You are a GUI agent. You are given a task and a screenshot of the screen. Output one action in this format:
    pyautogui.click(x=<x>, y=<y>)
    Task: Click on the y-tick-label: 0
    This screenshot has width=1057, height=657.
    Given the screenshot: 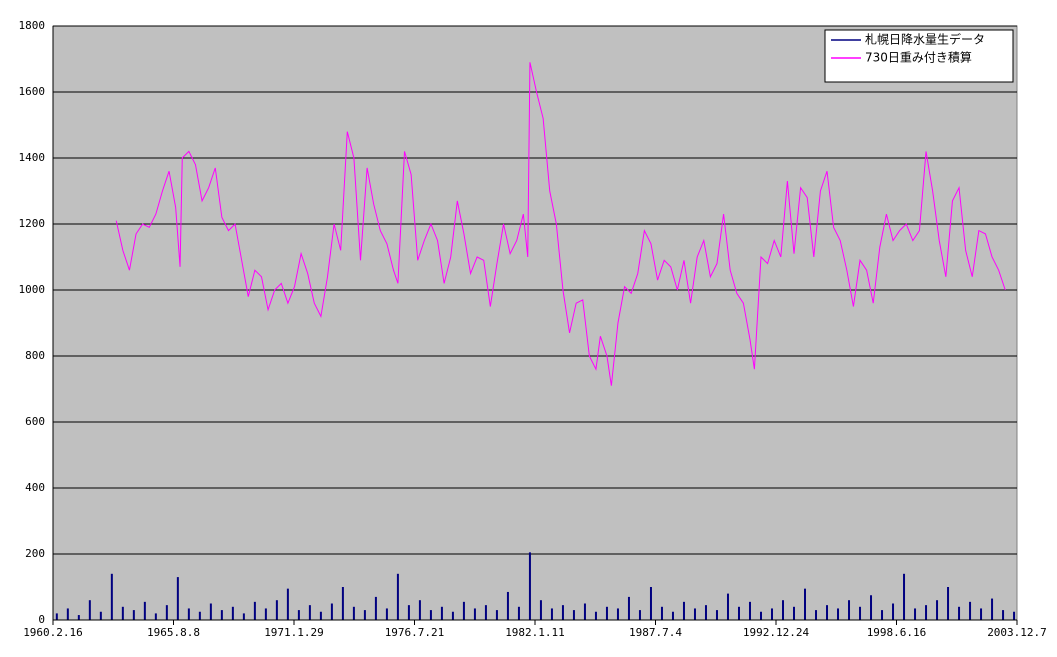 What is the action you would take?
    pyautogui.click(x=41, y=619)
    